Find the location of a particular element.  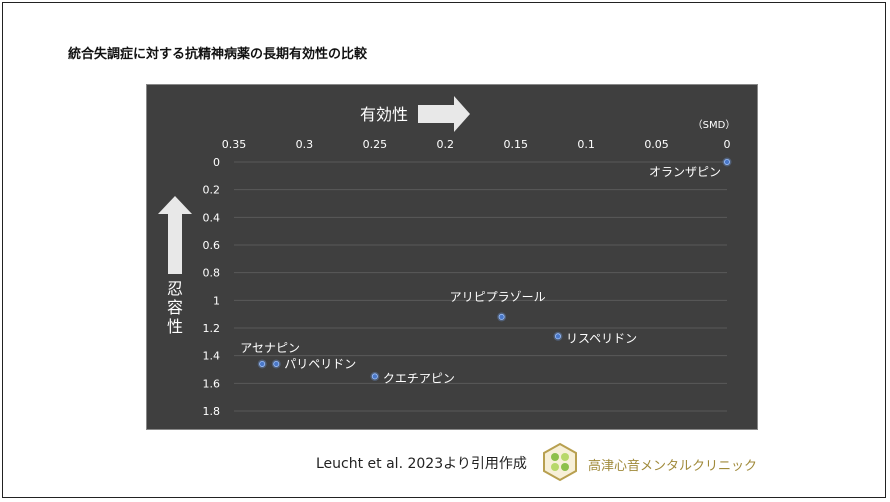

point-label: リスペリドン is located at coordinates (601, 338).